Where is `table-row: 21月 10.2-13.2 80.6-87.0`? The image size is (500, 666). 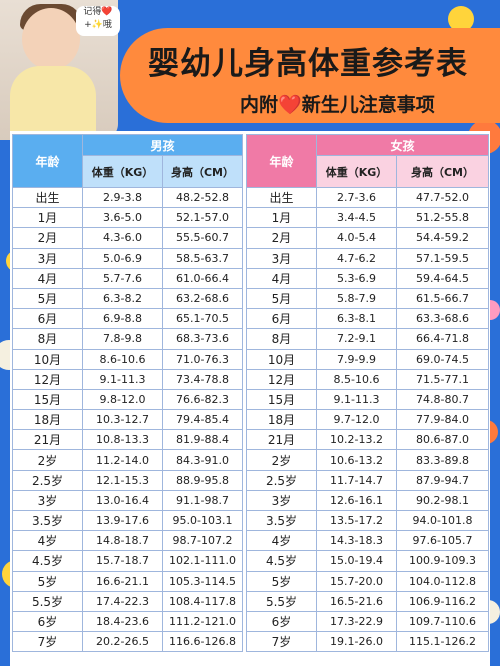 table-row: 21月 10.2-13.2 80.6-87.0 is located at coordinates (367, 440).